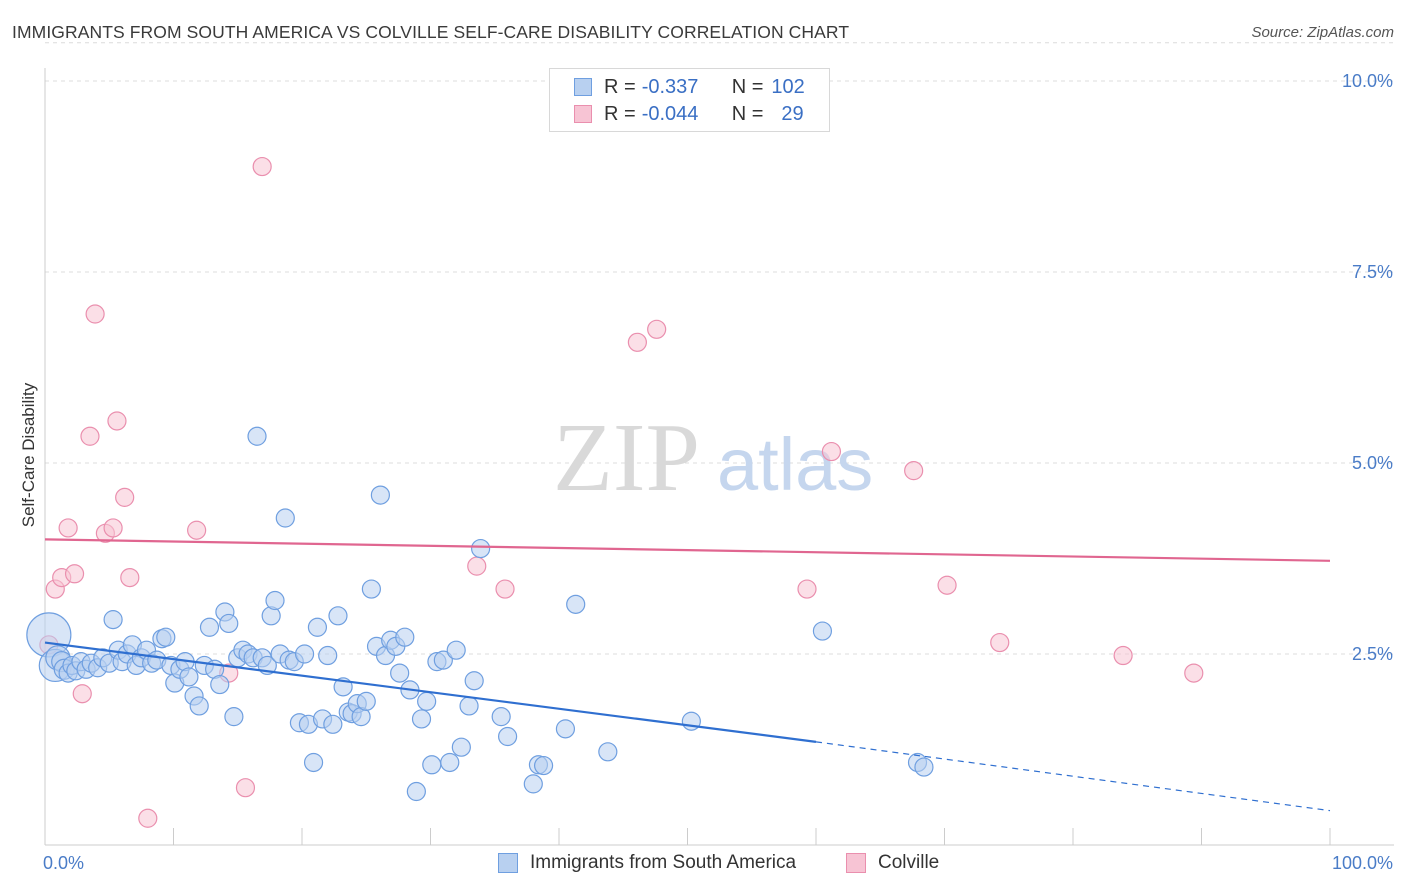  I want to click on legend-row-immigrants: R = -0.337 N = 102, so click(689, 87).